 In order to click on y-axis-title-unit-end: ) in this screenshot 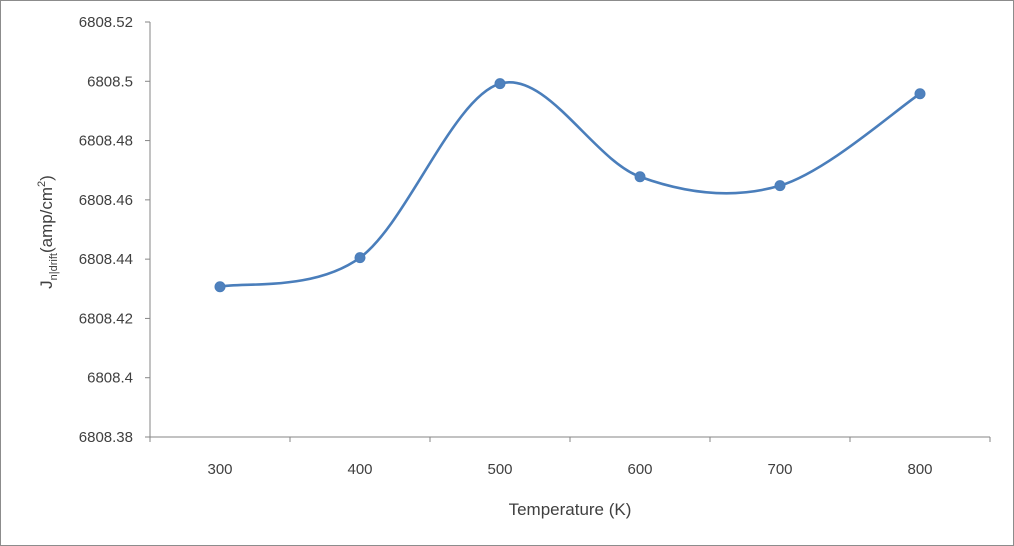, I will do `click(46, 178)`.